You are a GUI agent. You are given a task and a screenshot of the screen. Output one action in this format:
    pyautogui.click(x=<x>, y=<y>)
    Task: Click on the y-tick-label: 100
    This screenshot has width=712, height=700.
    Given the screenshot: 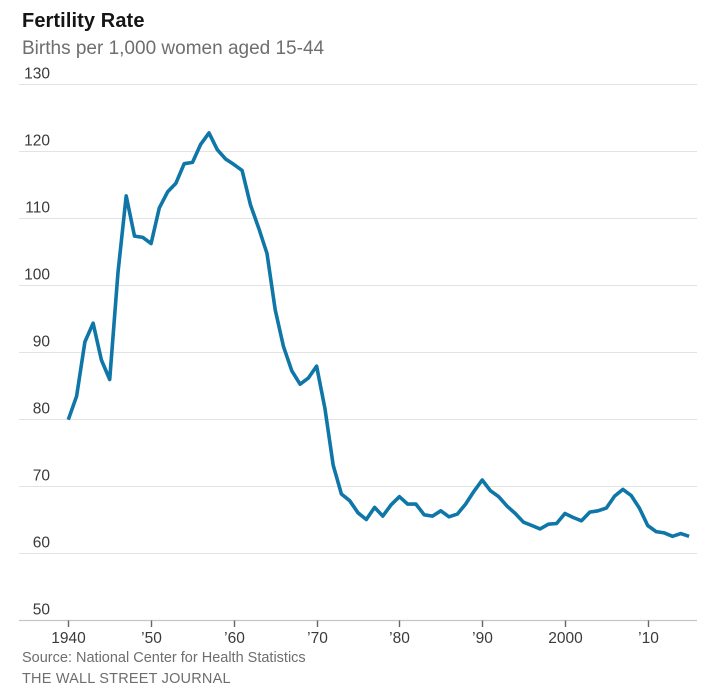 What is the action you would take?
    pyautogui.click(x=37, y=275)
    